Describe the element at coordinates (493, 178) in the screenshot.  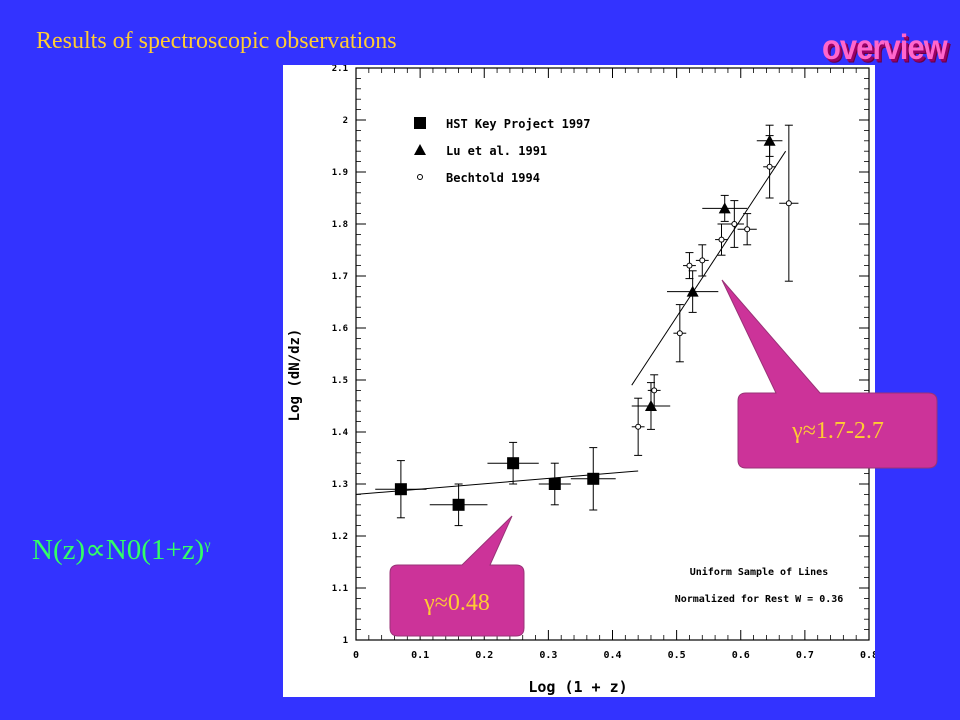
I see `legend-label: Bechtold 1994` at that location.